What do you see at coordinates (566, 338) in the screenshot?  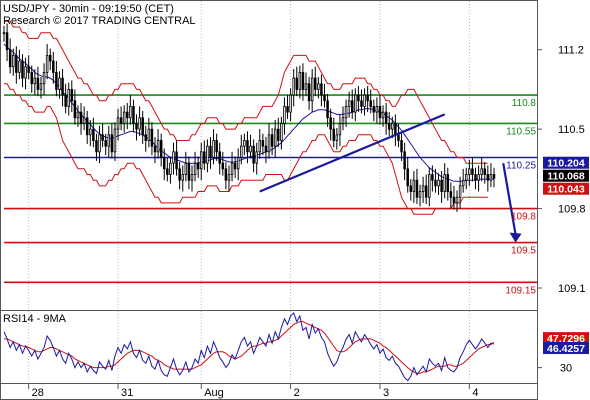 I see `rsi-tag-bg-signal` at bounding box center [566, 338].